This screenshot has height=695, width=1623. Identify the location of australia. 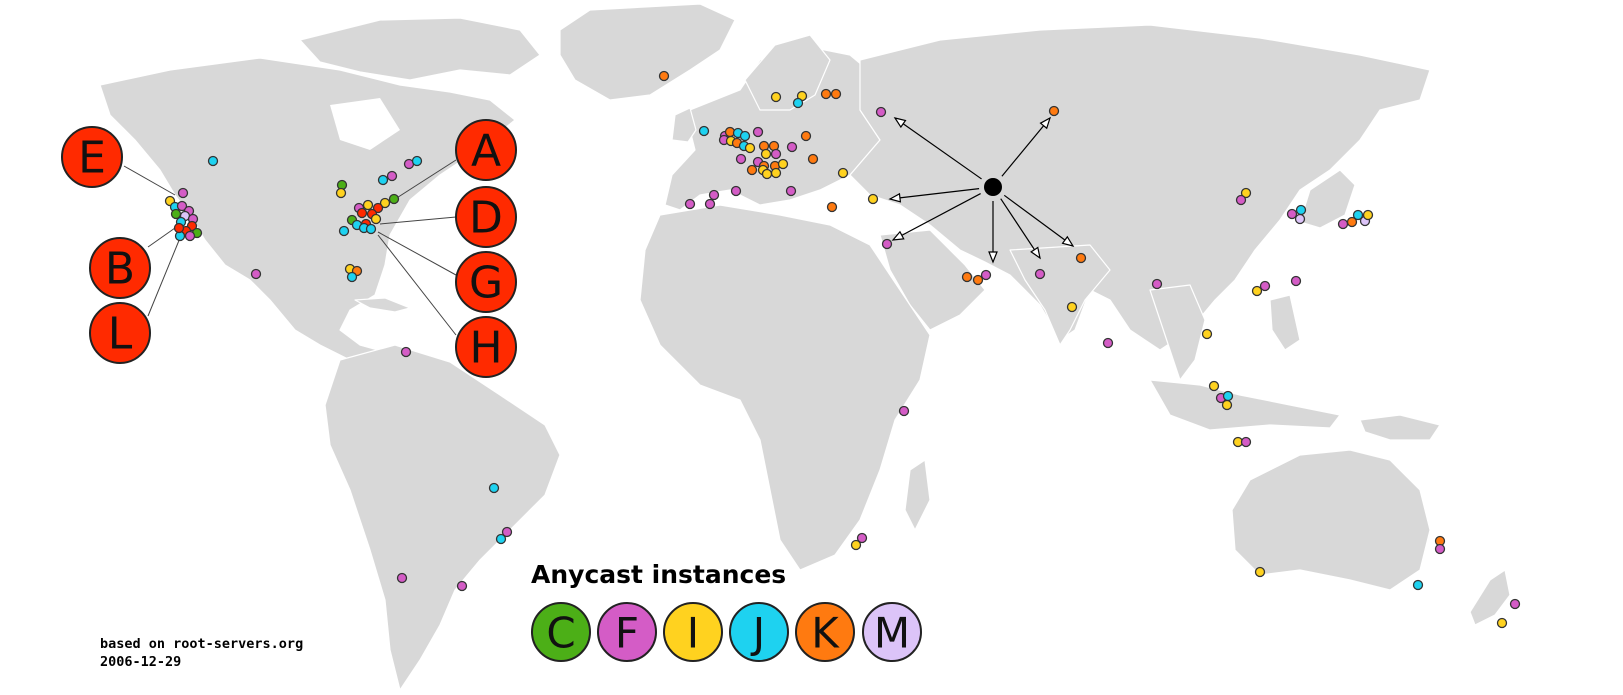
(1331, 520).